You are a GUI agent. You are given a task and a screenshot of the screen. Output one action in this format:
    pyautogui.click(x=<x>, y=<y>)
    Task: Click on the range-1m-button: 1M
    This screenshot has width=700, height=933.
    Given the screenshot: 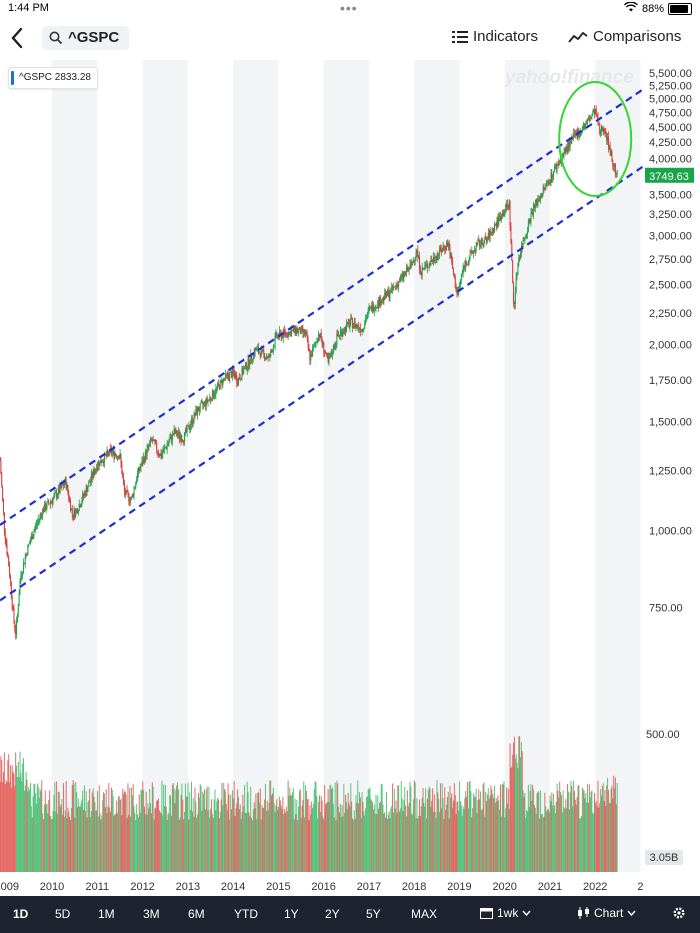 What is the action you would take?
    pyautogui.click(x=106, y=914)
    